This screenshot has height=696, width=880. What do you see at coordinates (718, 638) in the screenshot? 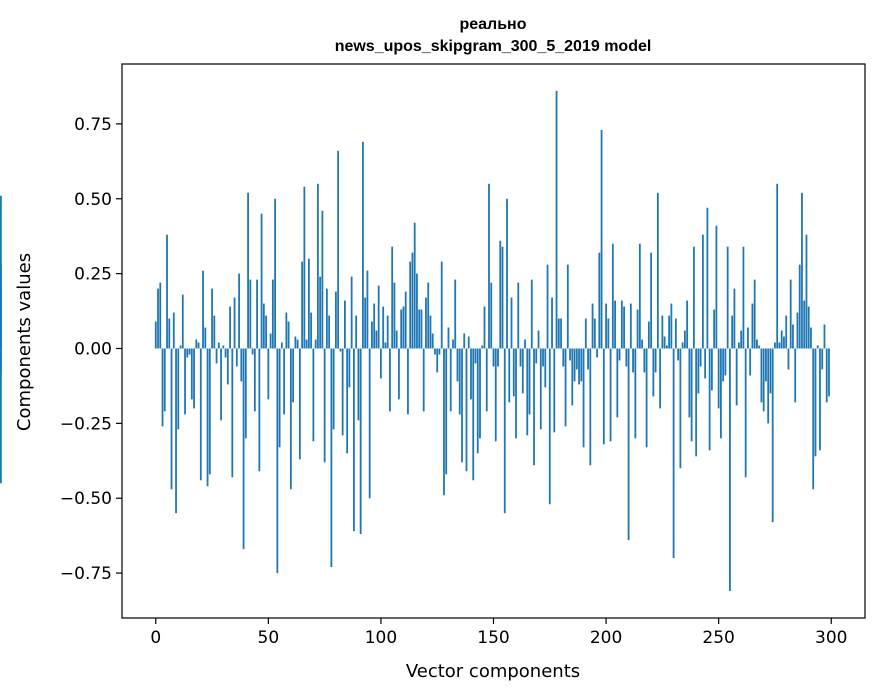
I see `x-tick-label: 250` at bounding box center [718, 638].